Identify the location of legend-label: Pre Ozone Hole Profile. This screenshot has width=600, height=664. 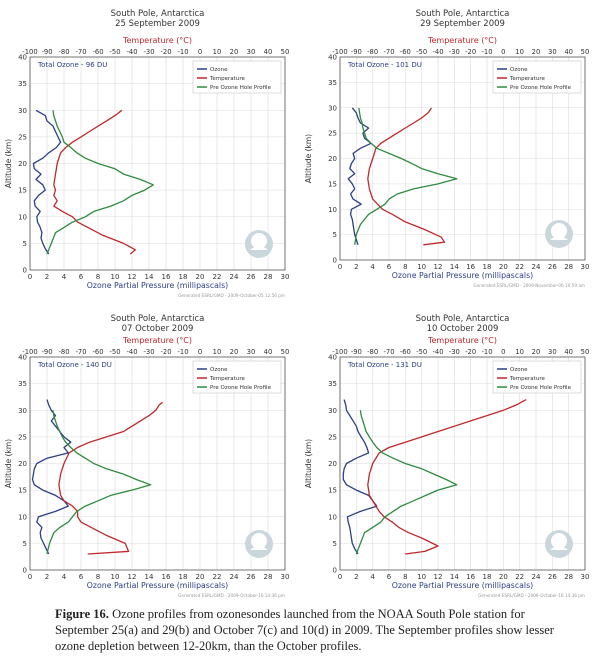
(241, 388).